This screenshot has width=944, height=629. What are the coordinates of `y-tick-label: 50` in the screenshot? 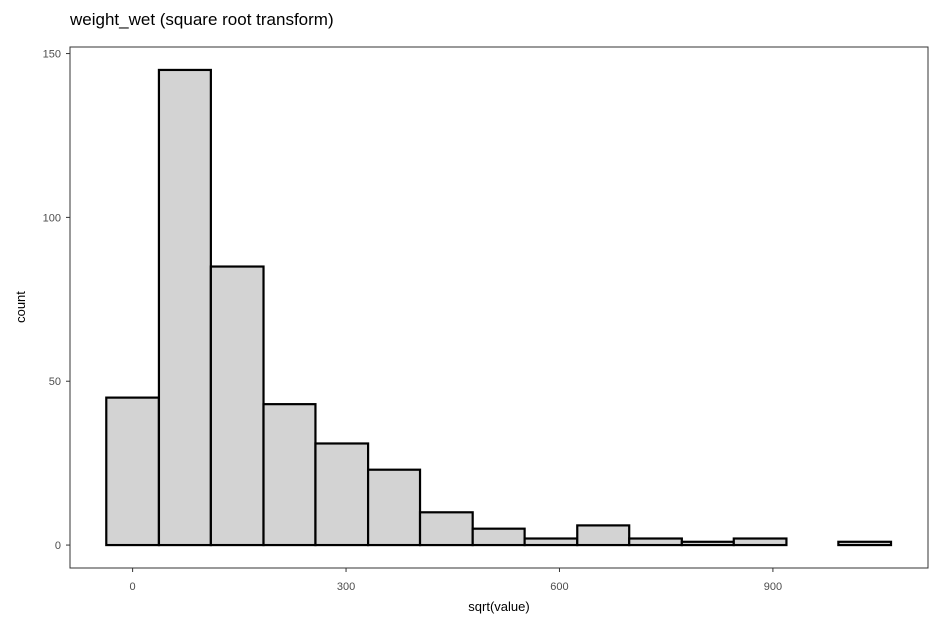 It's located at (55, 382).